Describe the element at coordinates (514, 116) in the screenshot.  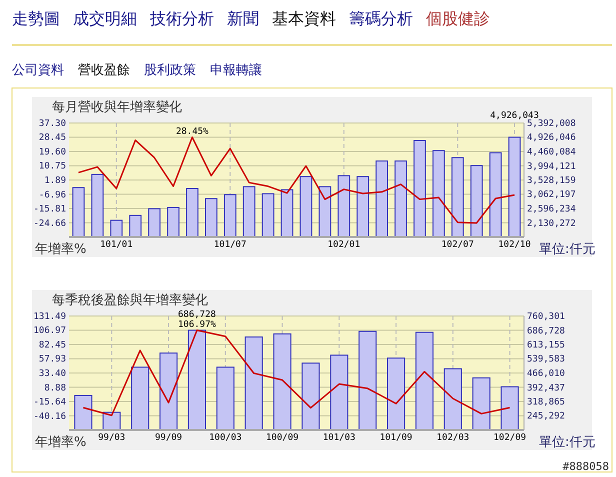
I see `data-label: 4,926,043` at that location.